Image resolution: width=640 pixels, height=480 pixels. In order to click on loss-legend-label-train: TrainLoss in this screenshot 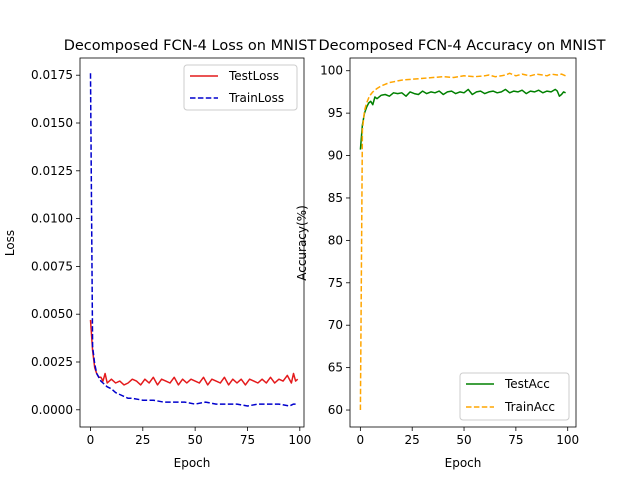, I will do `click(256, 98)`.